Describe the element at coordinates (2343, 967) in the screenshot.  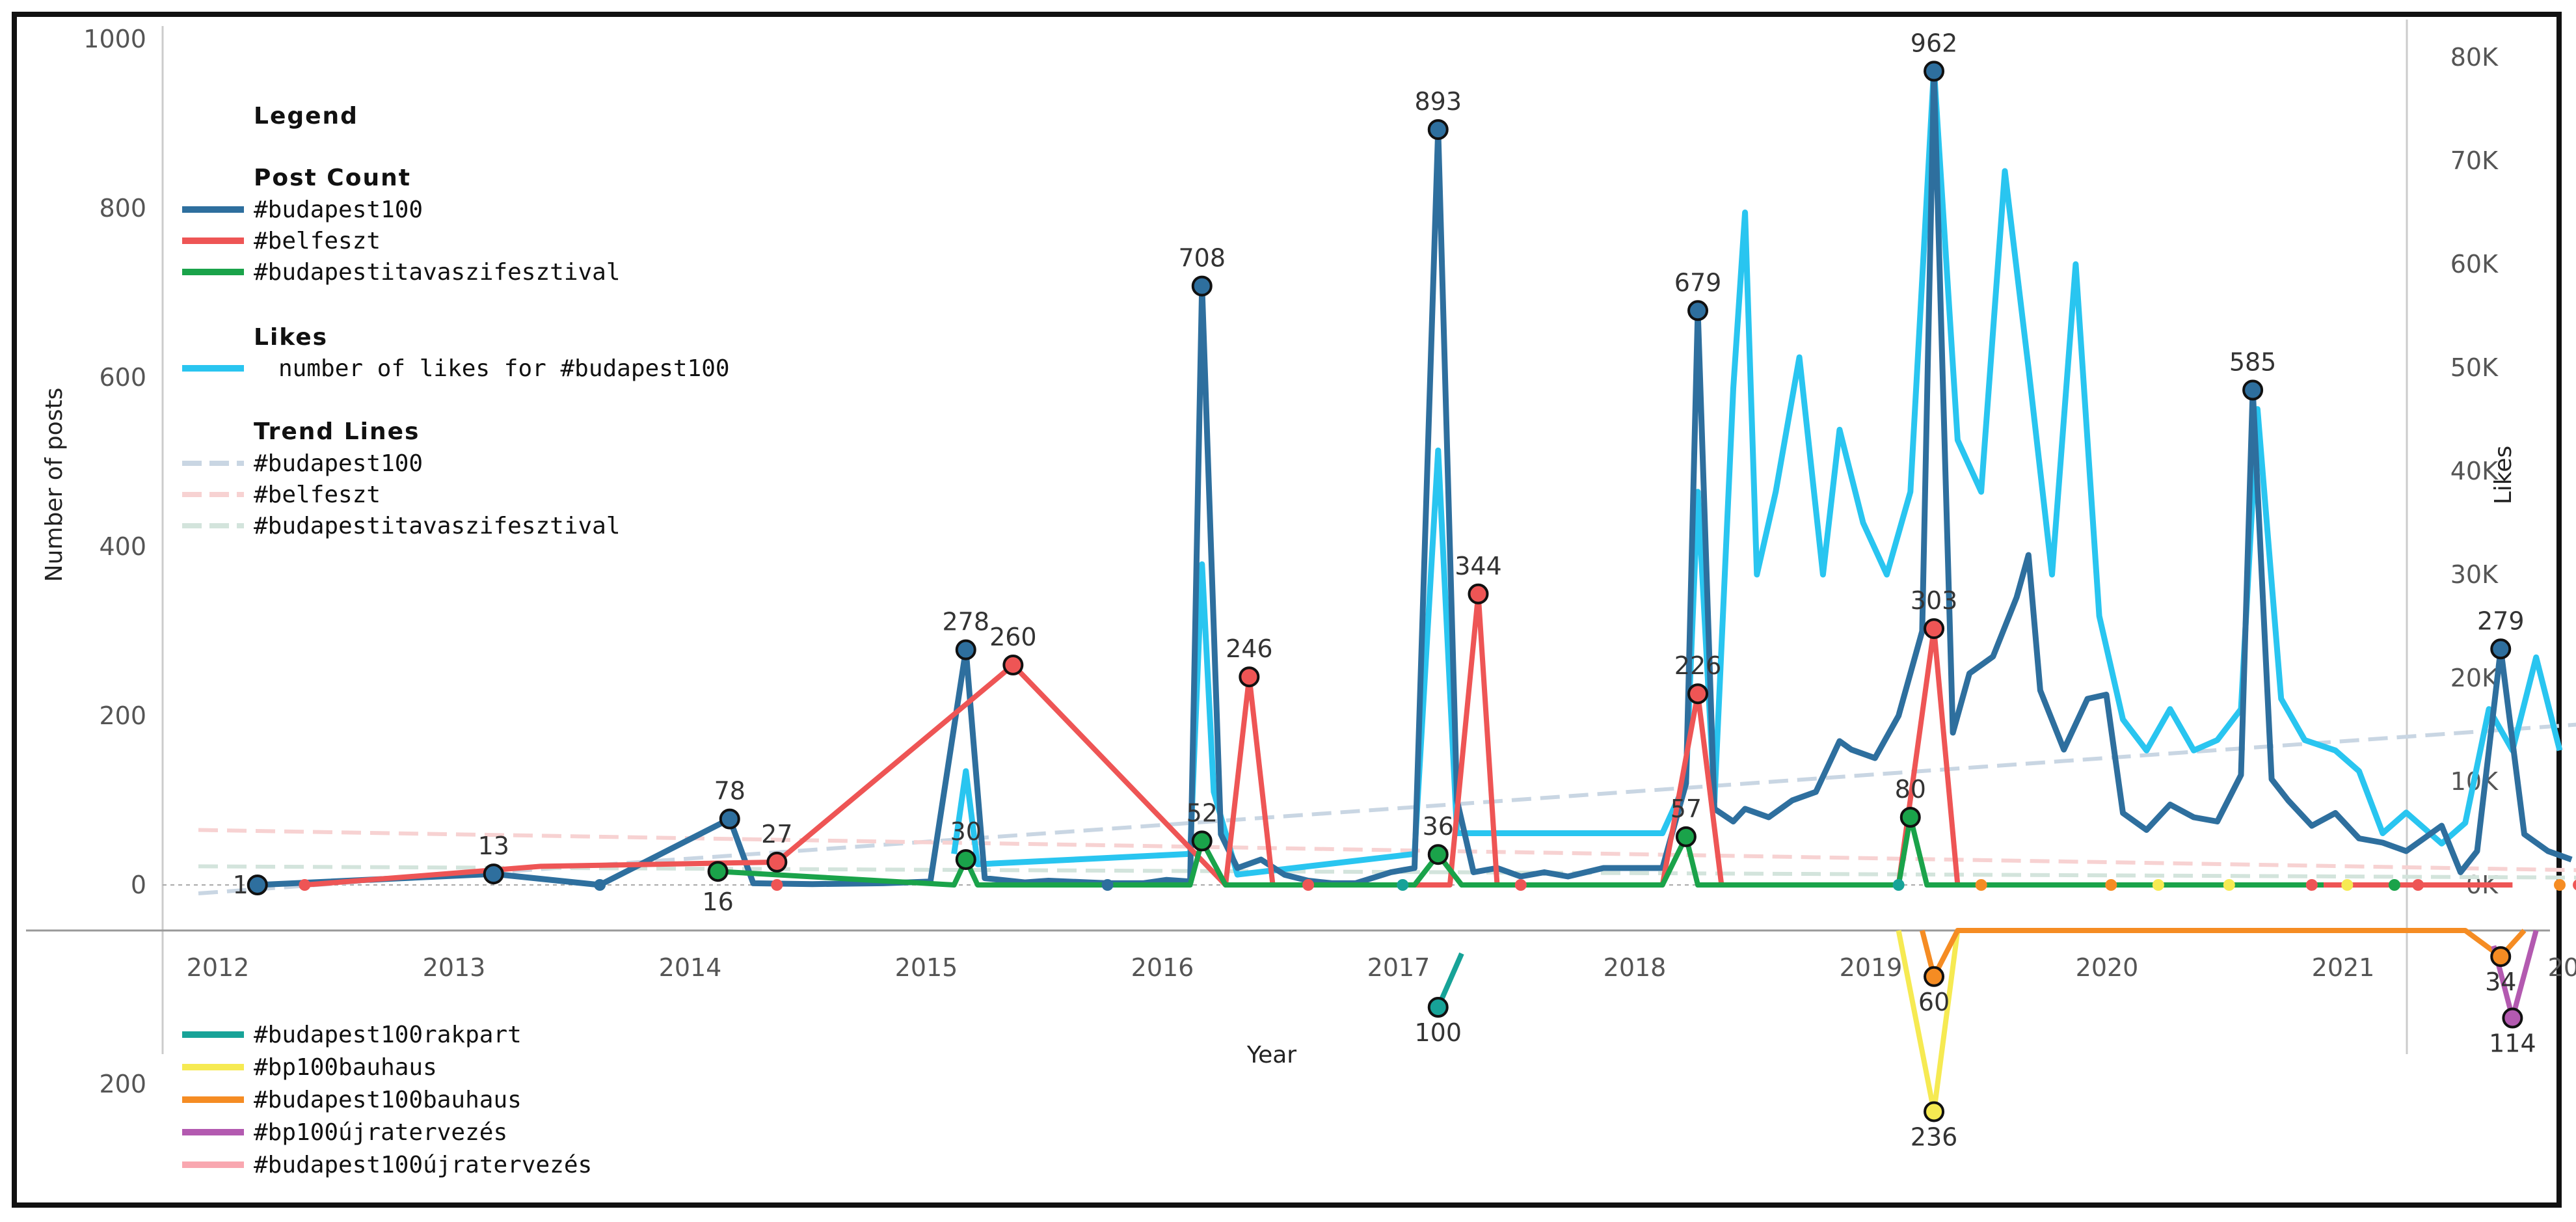
I see `x-tick: 2021` at that location.